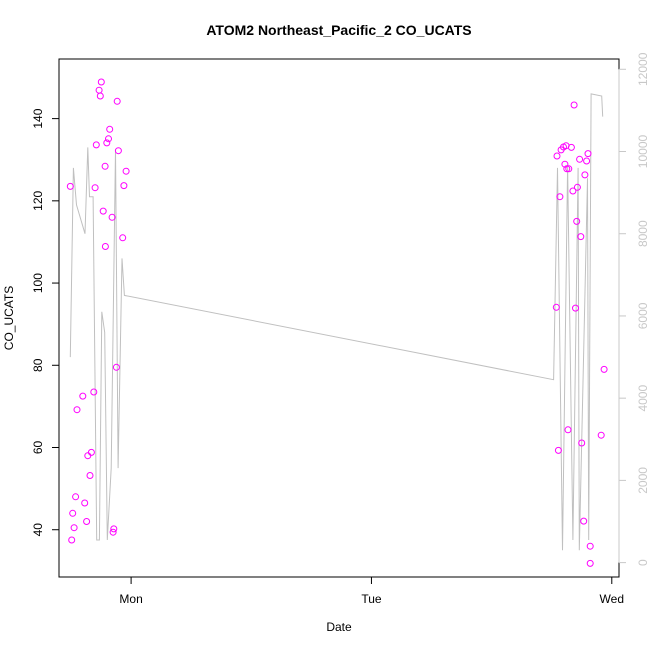  I want to click on y2-tick-label: 12000, so click(643, 69).